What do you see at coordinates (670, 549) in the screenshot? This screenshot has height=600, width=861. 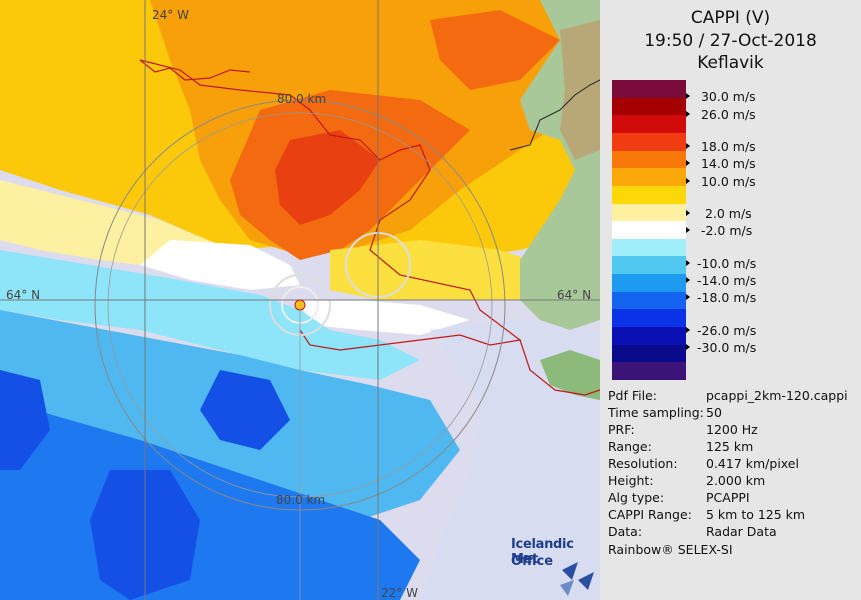 I see `software-credit: Rainbow® SELEX-SI` at bounding box center [670, 549].